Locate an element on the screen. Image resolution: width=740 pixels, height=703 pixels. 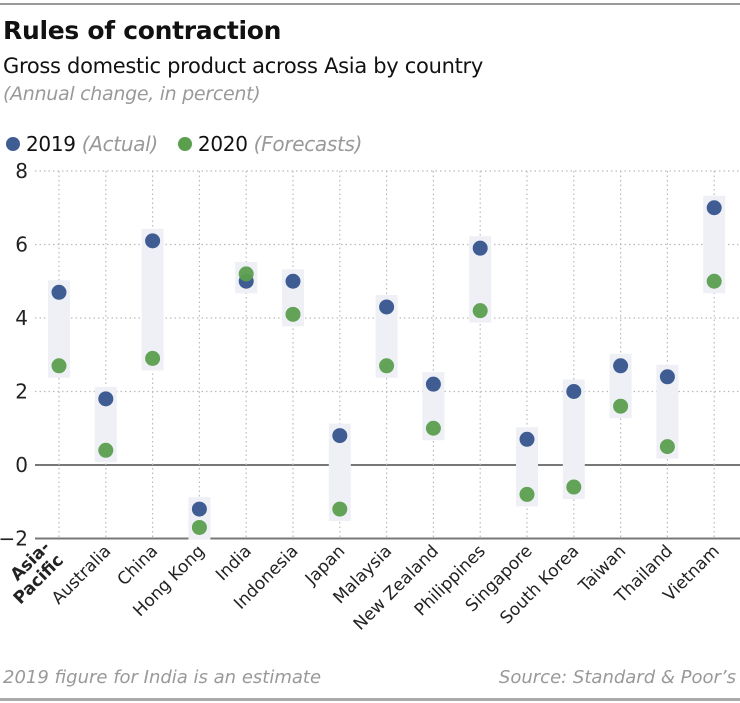
legend-2020-marker is located at coordinates (184, 144).